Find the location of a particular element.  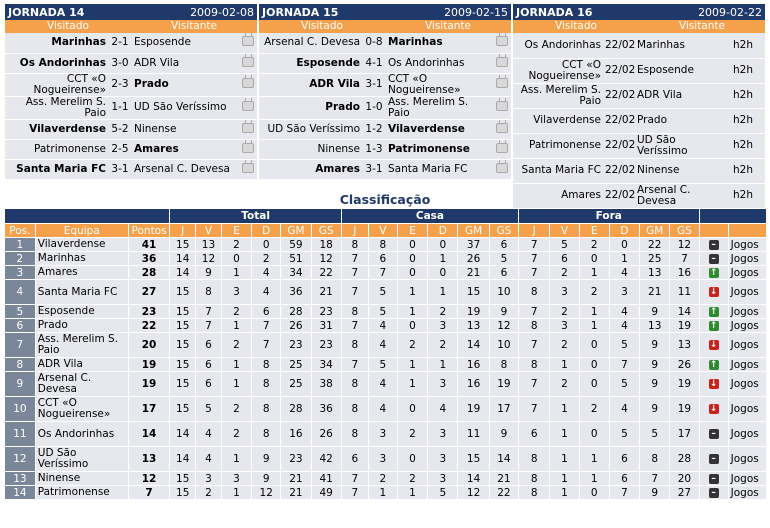

game-row: Os Andorinhas 3-0 ADR Vila is located at coordinates (131, 63).